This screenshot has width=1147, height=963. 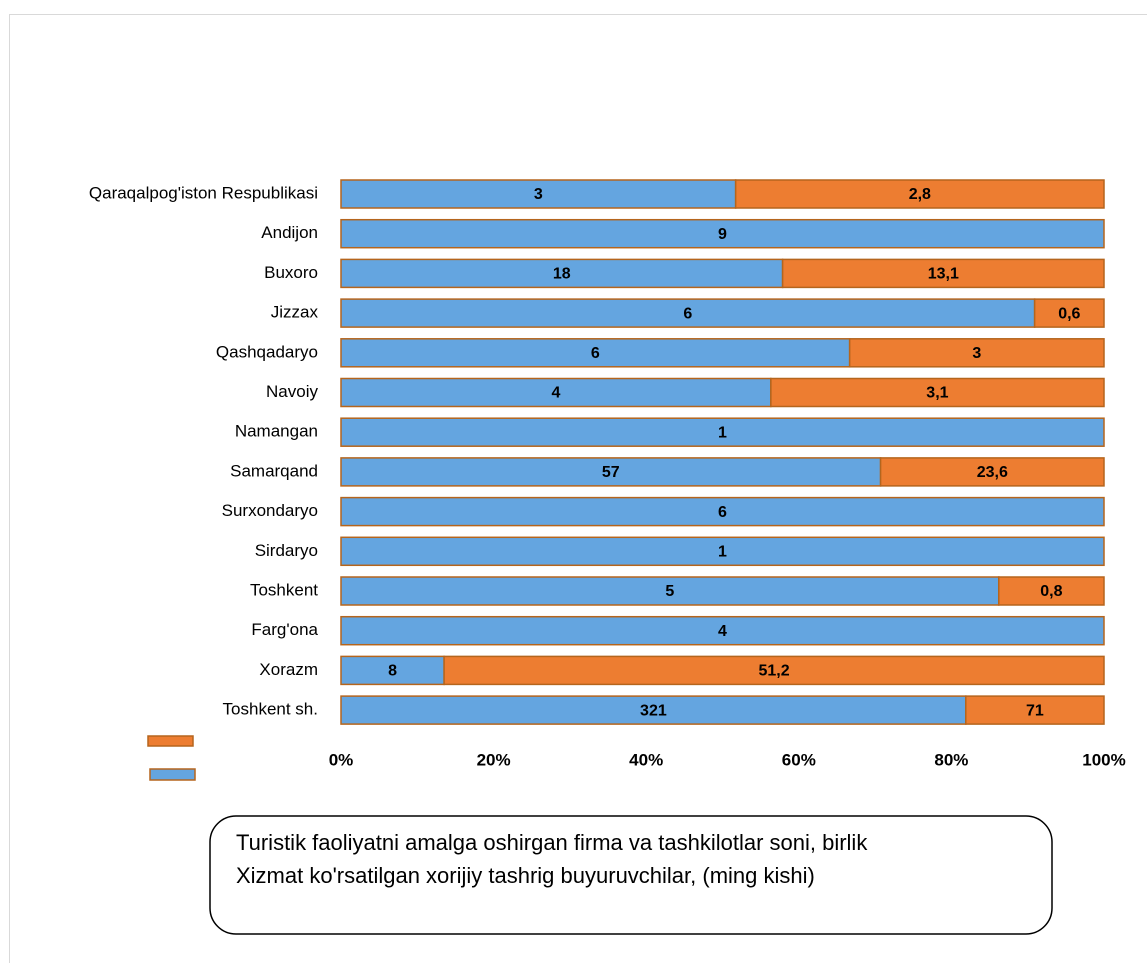 I want to click on y-tick-label: Navoiy, so click(x=292, y=391).